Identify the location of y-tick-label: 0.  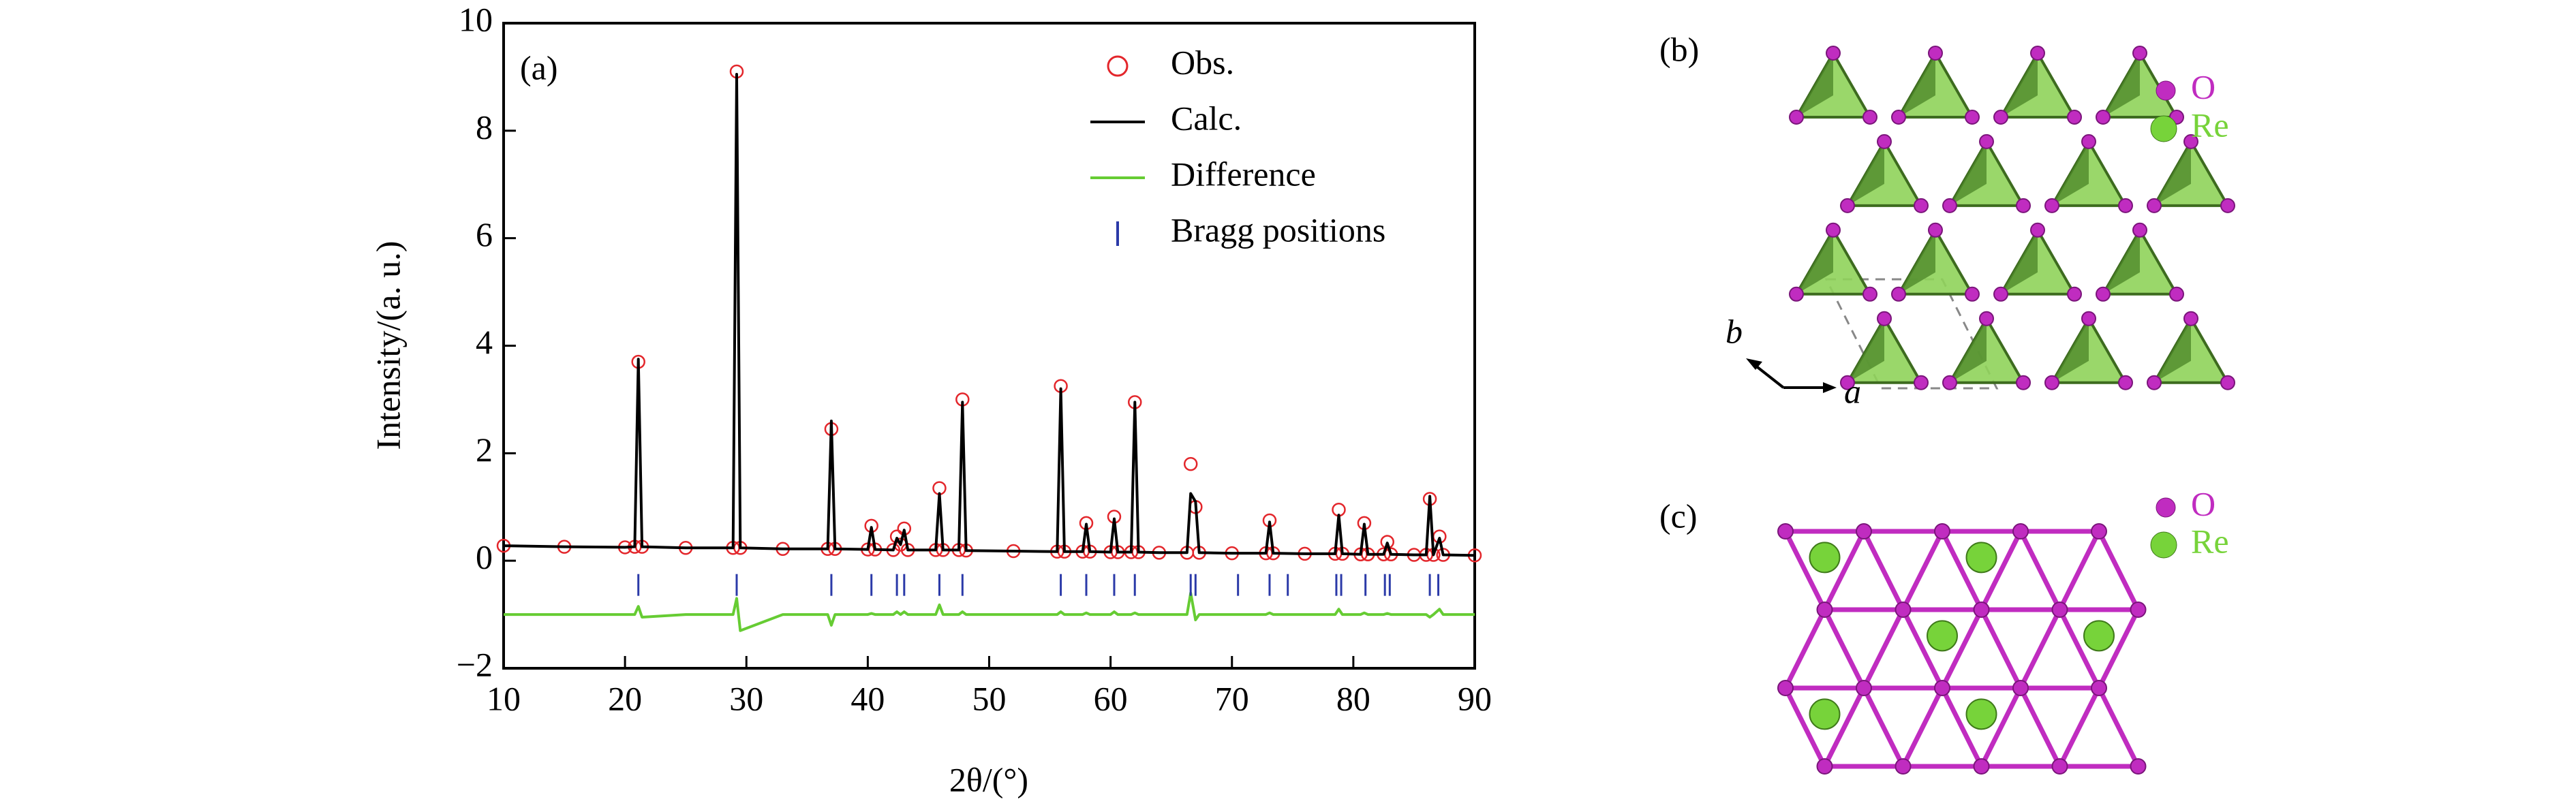
(484, 557).